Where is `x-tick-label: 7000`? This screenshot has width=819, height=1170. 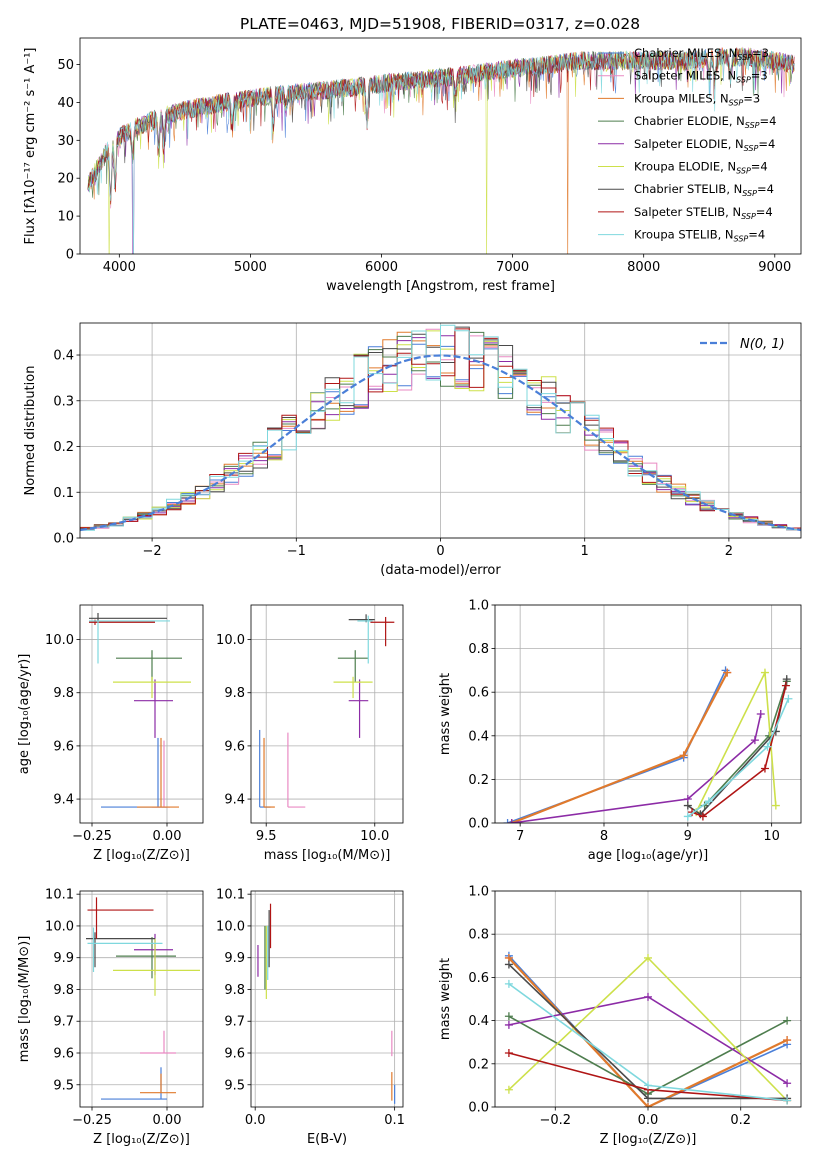
x-tick-label: 7000 is located at coordinates (512, 267).